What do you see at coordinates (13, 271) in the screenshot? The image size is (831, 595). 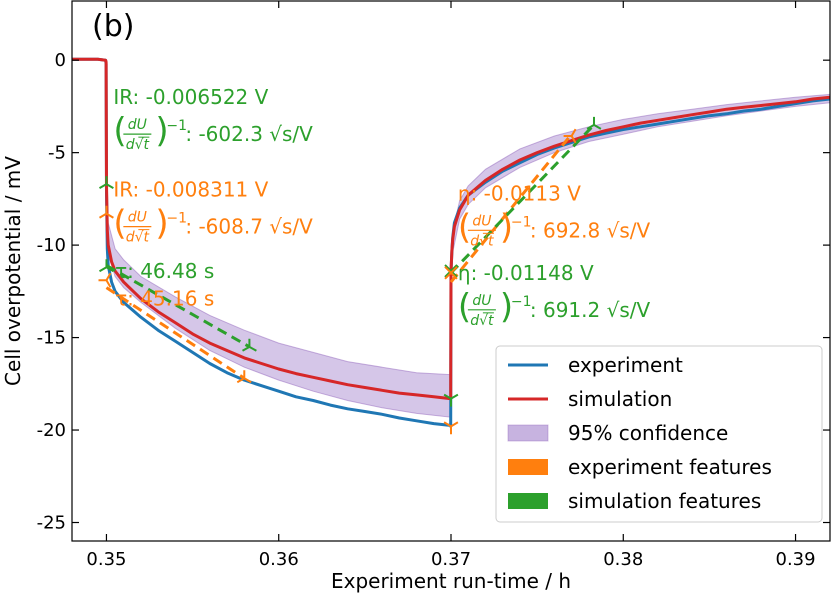 I see `y-axis-label: Cell overpotential / mV` at bounding box center [13, 271].